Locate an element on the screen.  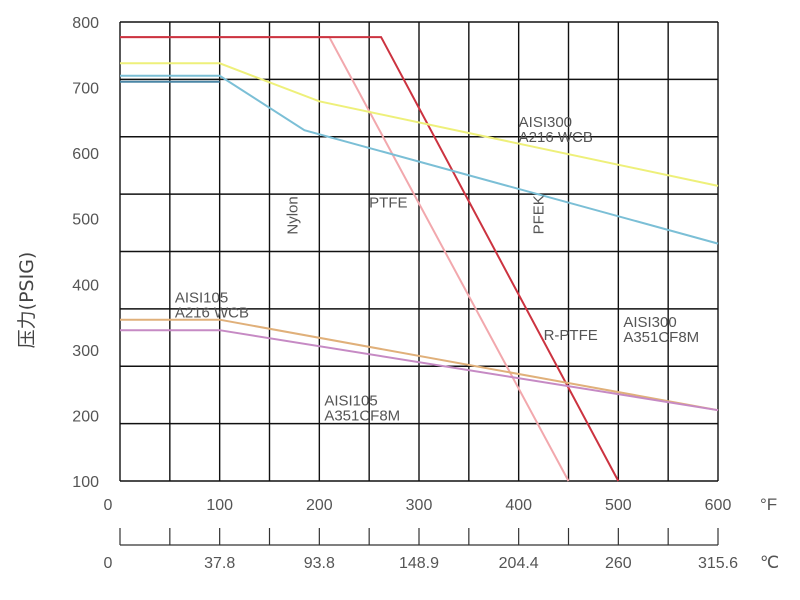
x-tick-label-fahrenheit: 0 is located at coordinates (108, 505).